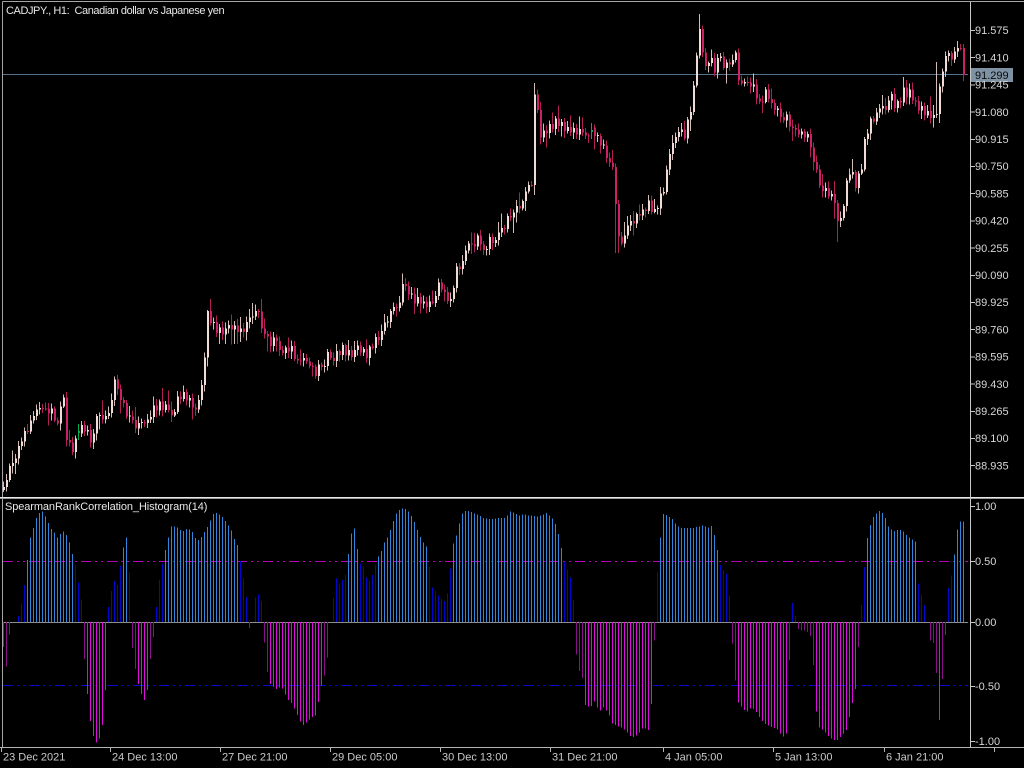 The image size is (1024, 768). What do you see at coordinates (992, 140) in the screenshot?
I see `svg-text: 90.915` at bounding box center [992, 140].